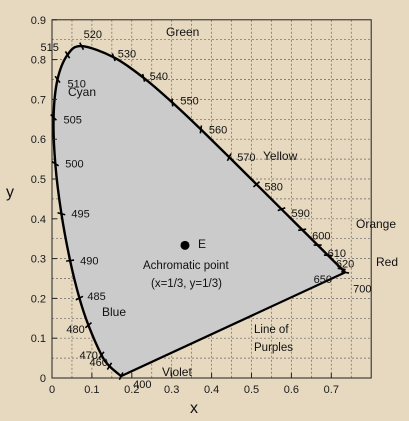  I want to click on x-tick-label: 0, so click(52, 390).